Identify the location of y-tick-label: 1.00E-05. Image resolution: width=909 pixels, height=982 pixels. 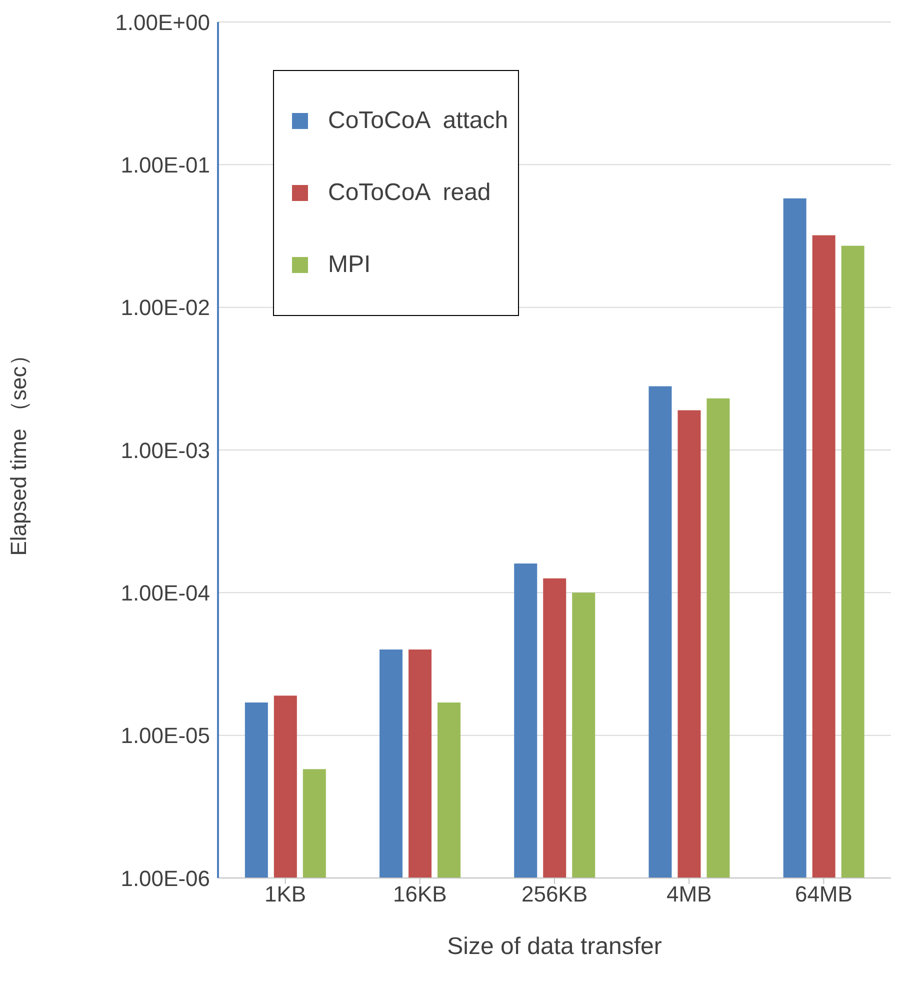
(165, 735).